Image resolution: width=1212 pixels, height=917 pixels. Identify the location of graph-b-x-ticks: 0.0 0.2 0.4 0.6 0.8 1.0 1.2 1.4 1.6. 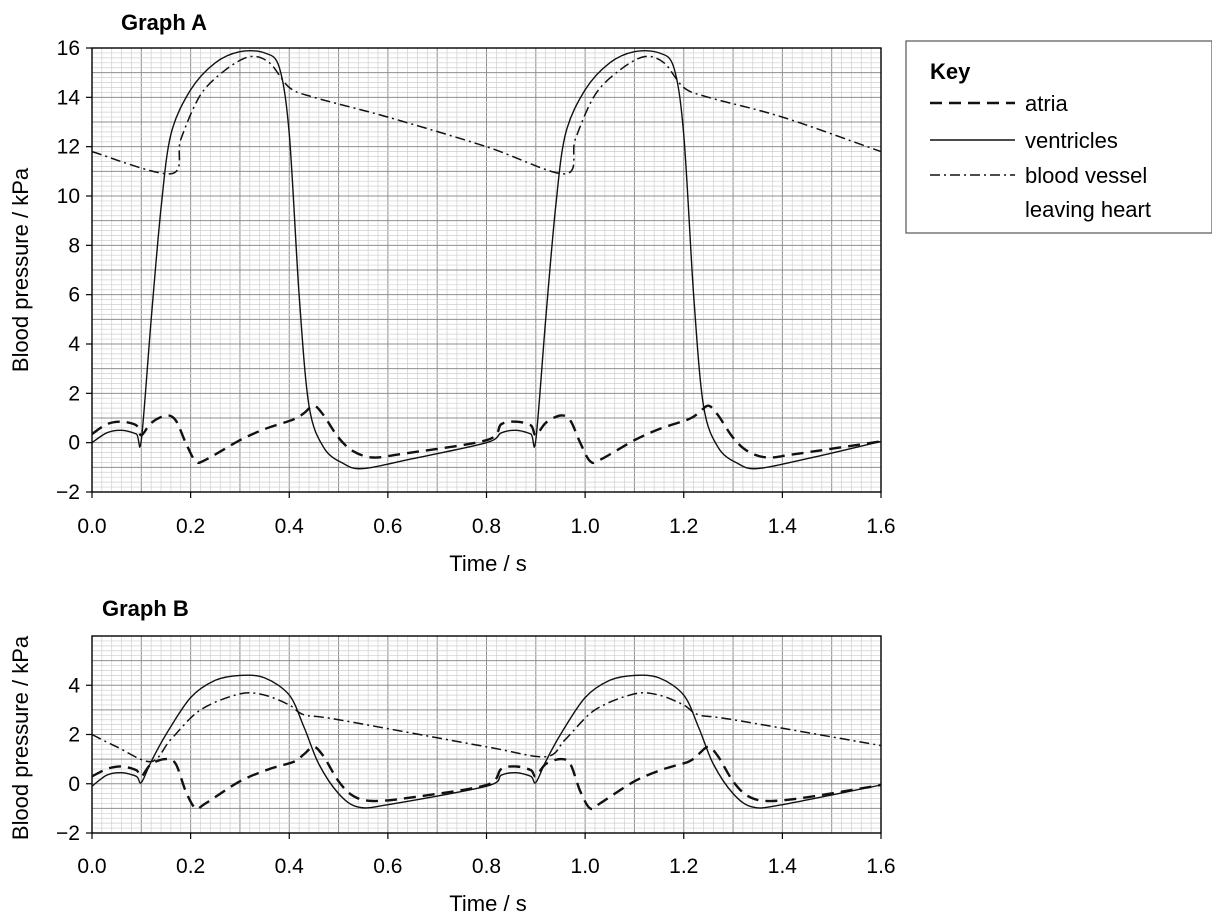
(486, 855).